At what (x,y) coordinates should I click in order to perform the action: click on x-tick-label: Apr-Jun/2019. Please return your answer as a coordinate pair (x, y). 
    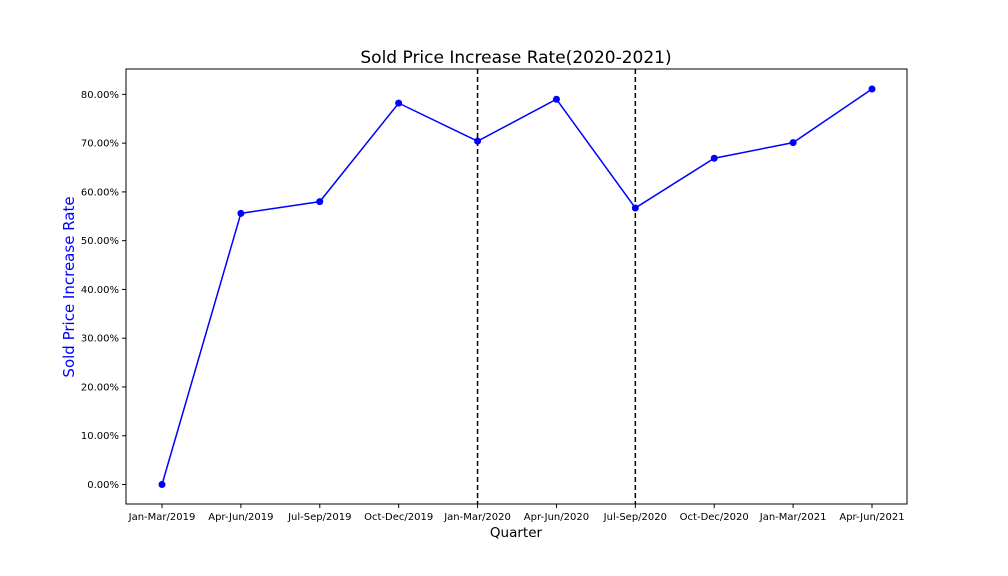
    Looking at the image, I should click on (240, 517).